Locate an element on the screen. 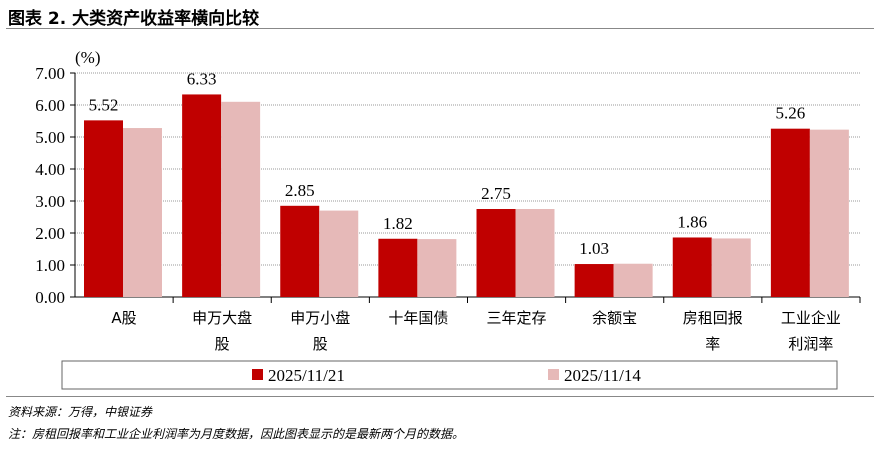 This screenshot has width=880, height=450. data-label: 5.52 is located at coordinates (104, 104).